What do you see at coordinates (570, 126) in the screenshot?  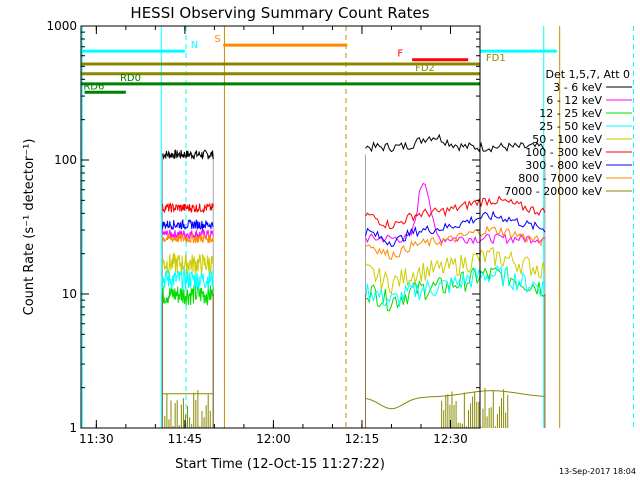 I see `legend-entry-label: 25 - 50 keV` at bounding box center [570, 126].